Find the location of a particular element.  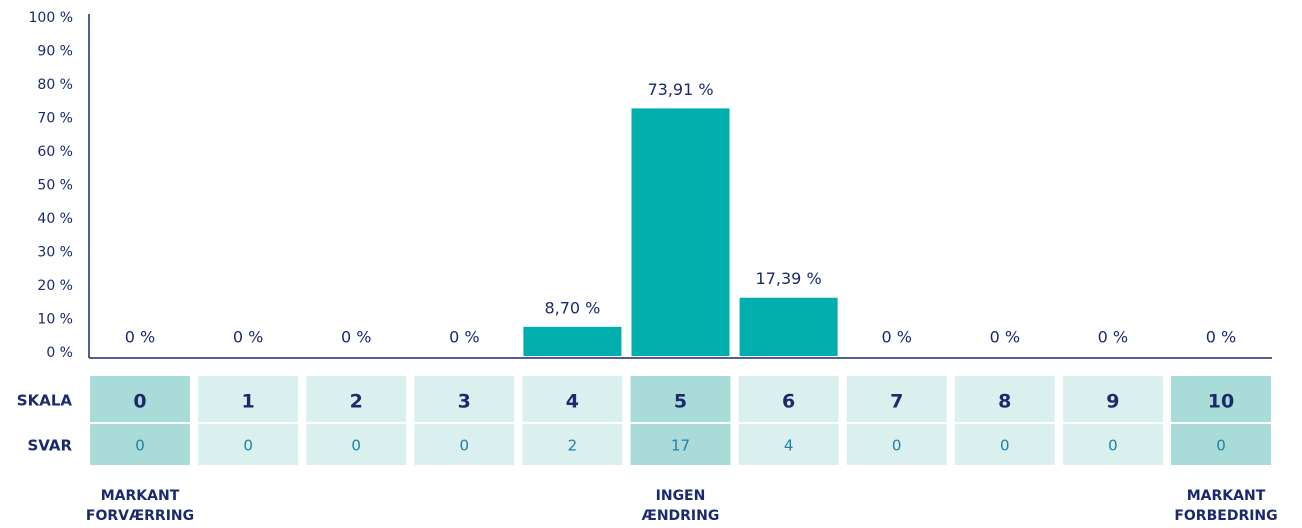

scale-note: FORBEDRING is located at coordinates (1225, 516).